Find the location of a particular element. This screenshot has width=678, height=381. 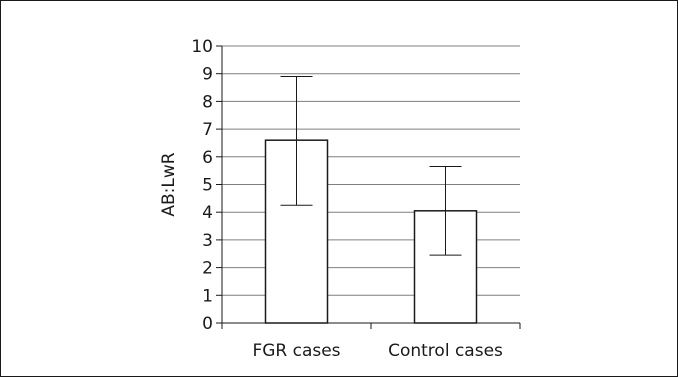

y-tick-label: 8 is located at coordinates (207, 102).